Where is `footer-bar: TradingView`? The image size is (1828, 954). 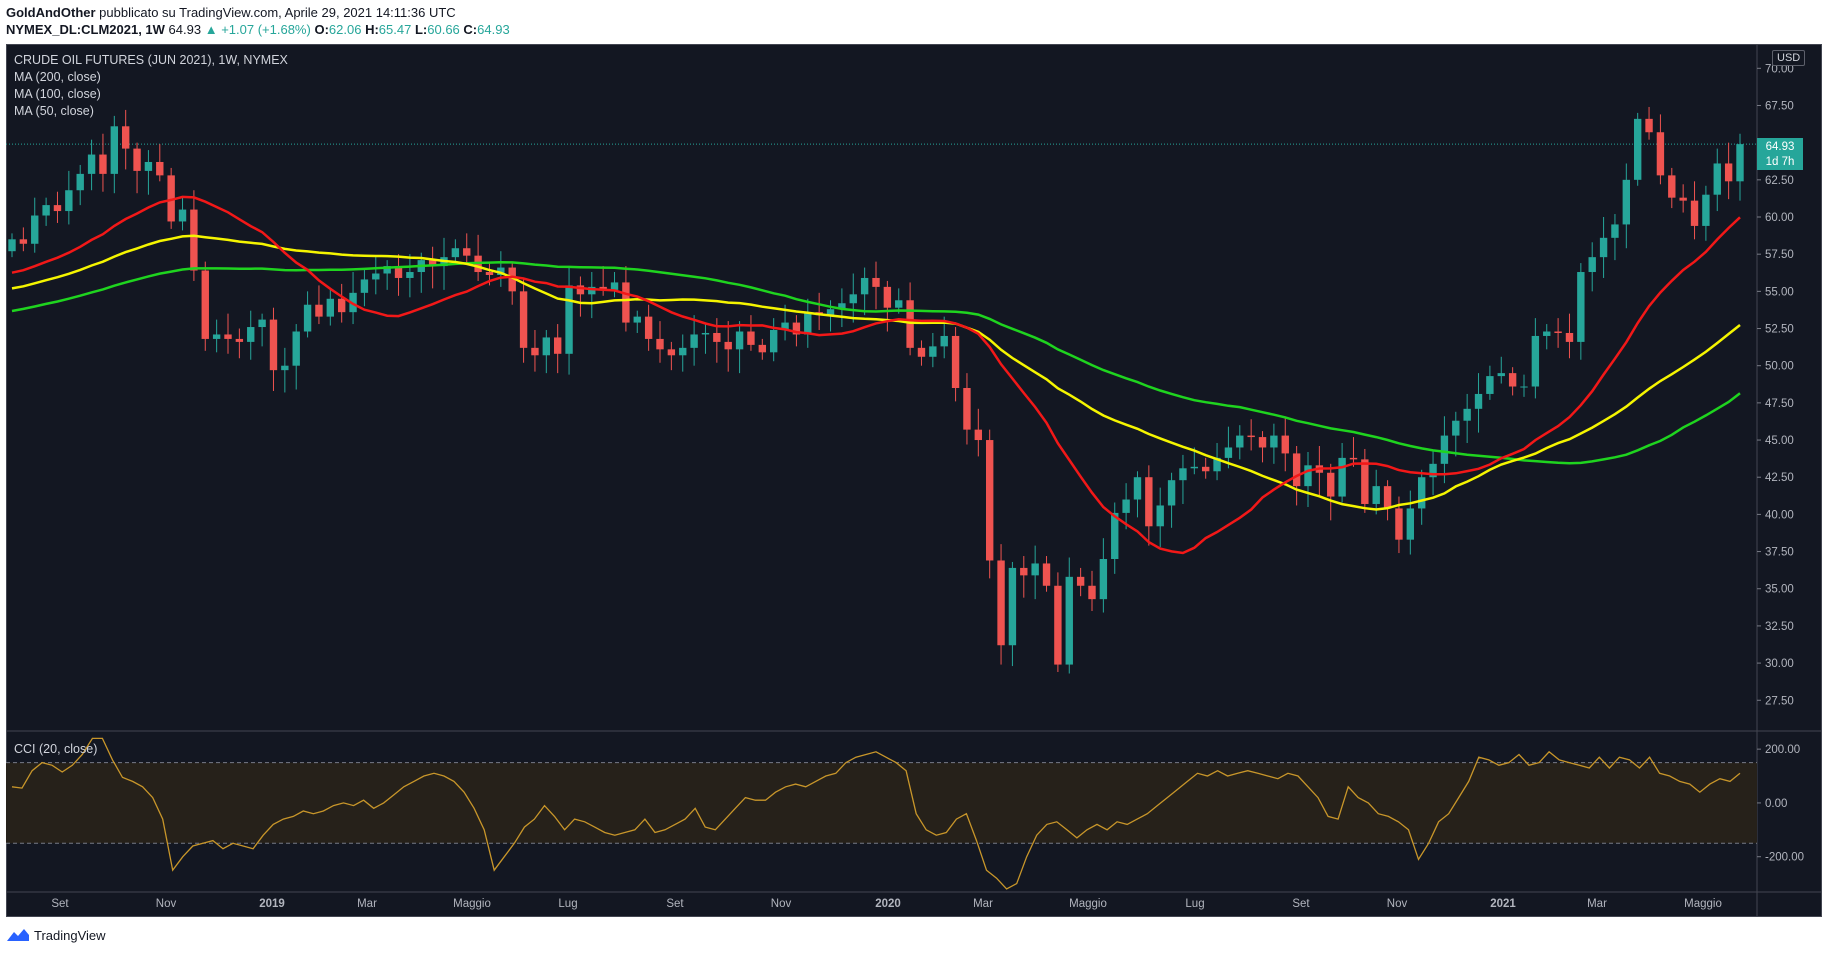
footer-bar: TradingView is located at coordinates (914, 936).